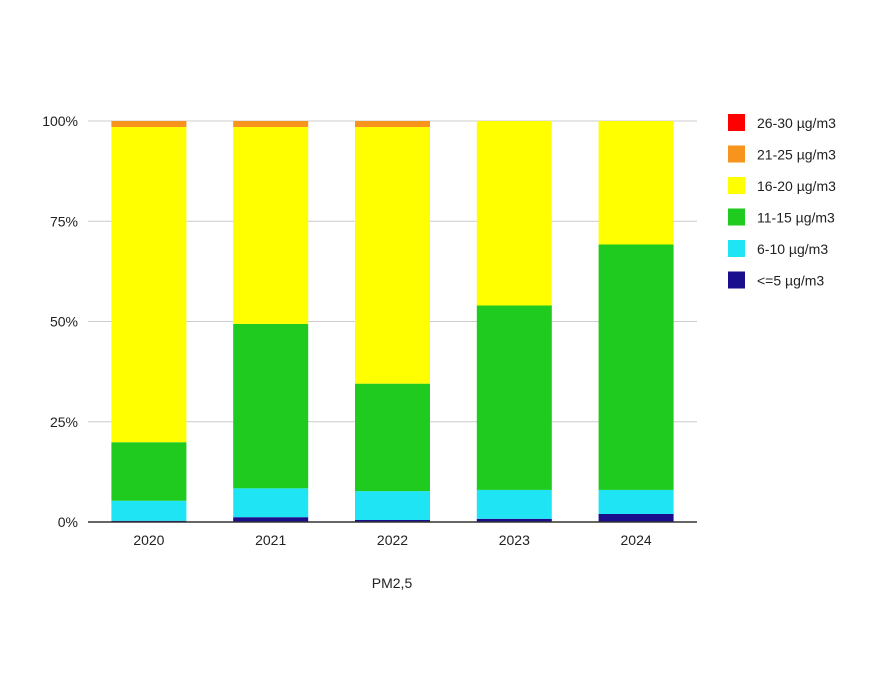 The image size is (882, 682). I want to click on legend-label: 16-20 µg/m3, so click(796, 186).